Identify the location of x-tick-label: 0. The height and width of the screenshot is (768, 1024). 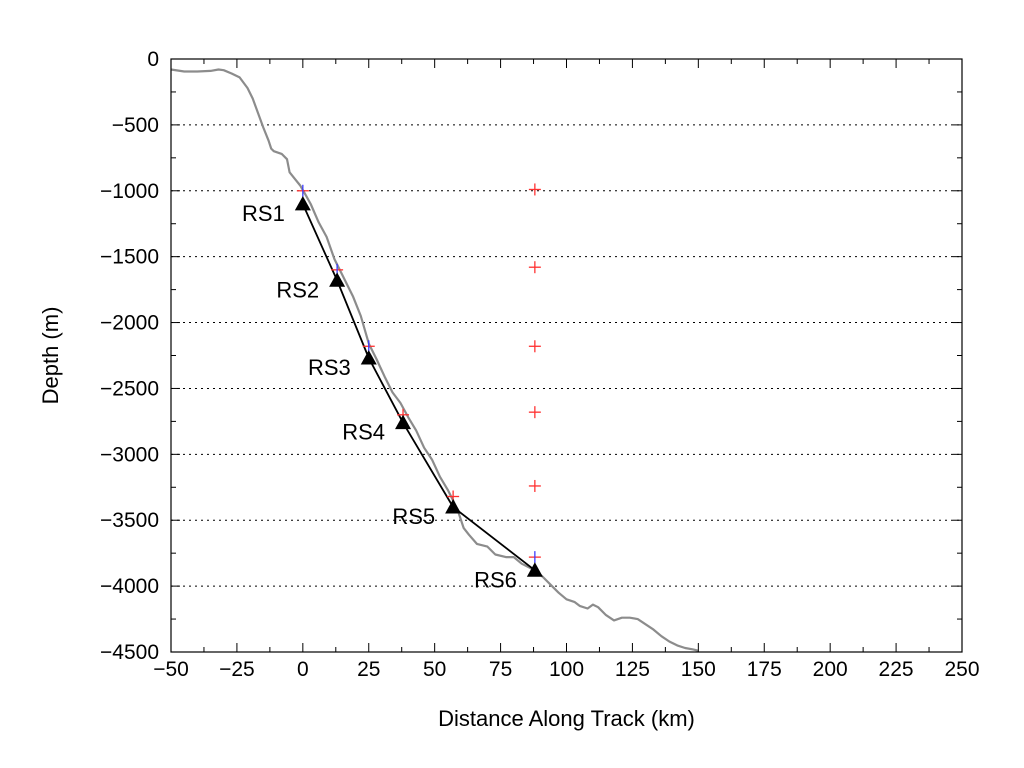
(303, 669).